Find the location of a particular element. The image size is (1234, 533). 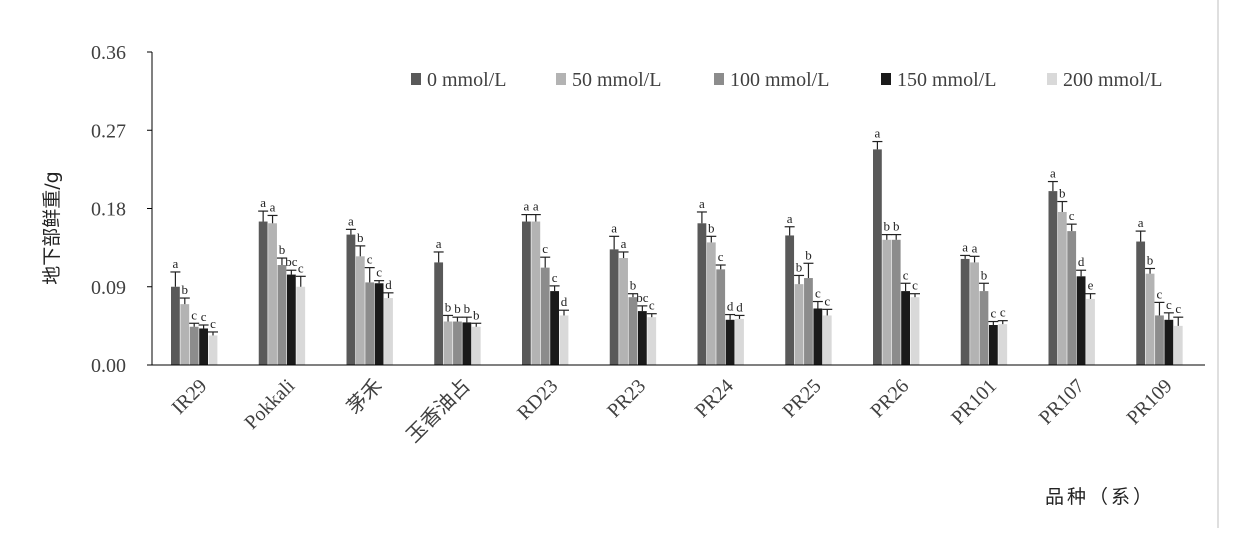

x-tick-label: 玉香油占 is located at coordinates (438, 410).